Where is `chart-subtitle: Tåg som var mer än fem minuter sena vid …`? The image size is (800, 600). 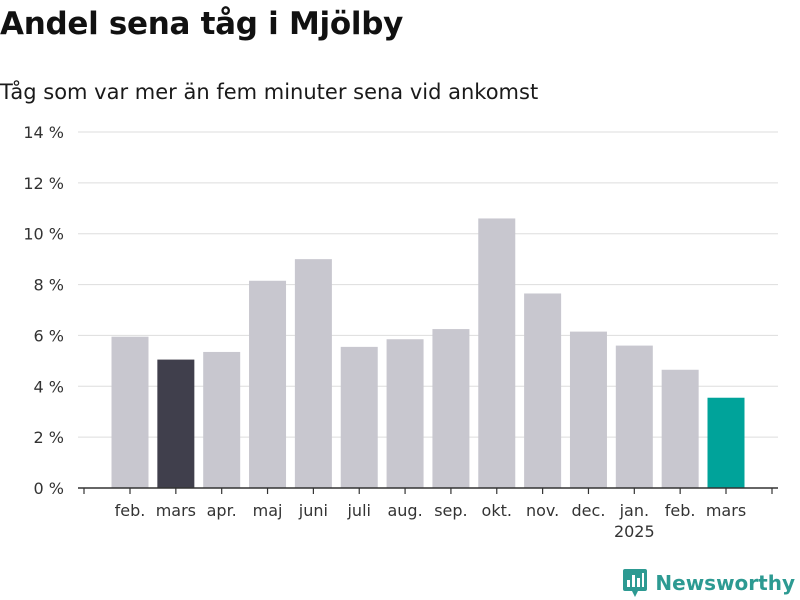
chart-subtitle: Tåg som var mer än fem minuter sena vid … is located at coordinates (269, 92).